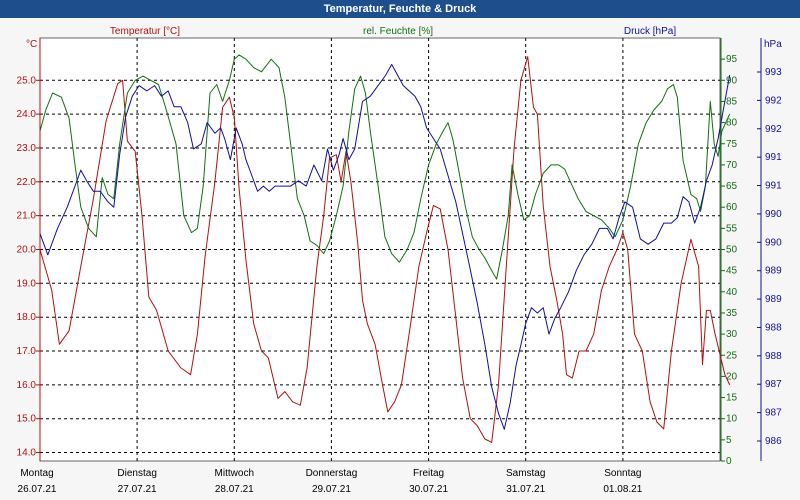 The width and height of the screenshot is (800, 500). Describe the element at coordinates (732, 228) in the screenshot. I see `humidity-tick-label: 55` at that location.